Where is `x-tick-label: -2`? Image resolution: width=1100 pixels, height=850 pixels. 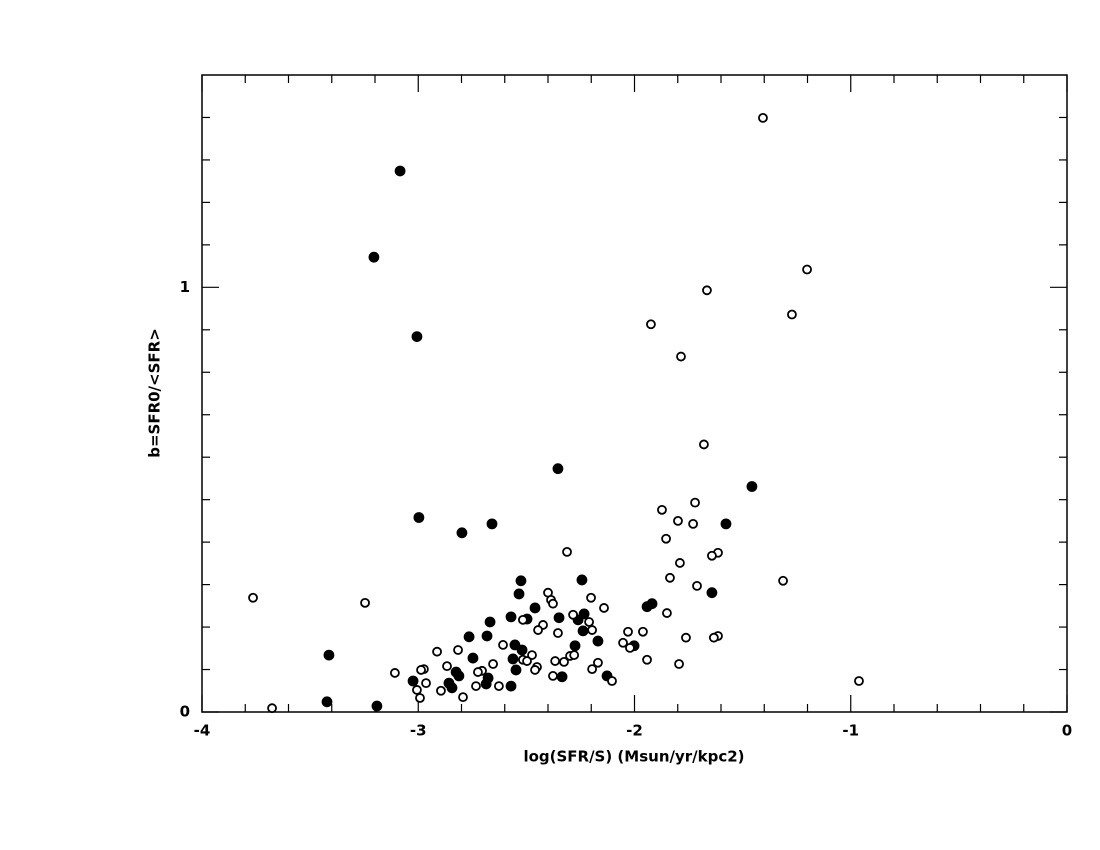 x-tick-label: -2 is located at coordinates (634, 731).